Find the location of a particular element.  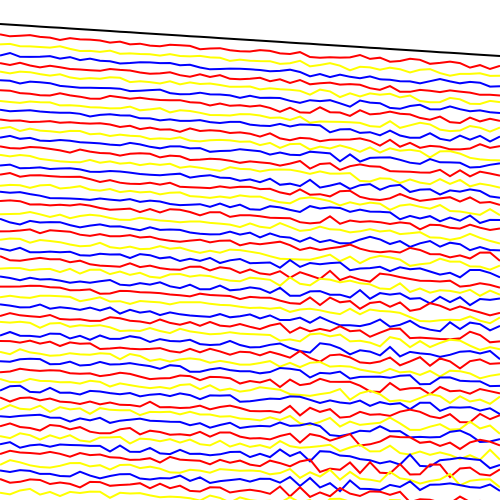

boundary-line is located at coordinates (250, 40).